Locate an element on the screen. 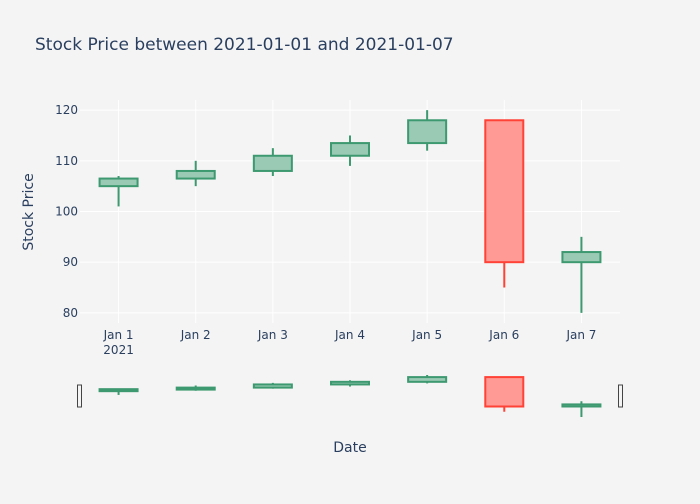  x-tick-year-label: 2021 is located at coordinates (118, 350).